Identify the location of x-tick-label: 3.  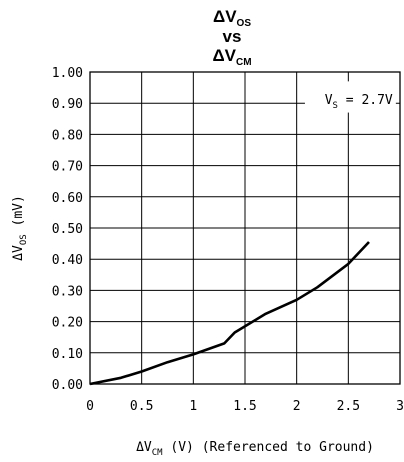
(400, 406).